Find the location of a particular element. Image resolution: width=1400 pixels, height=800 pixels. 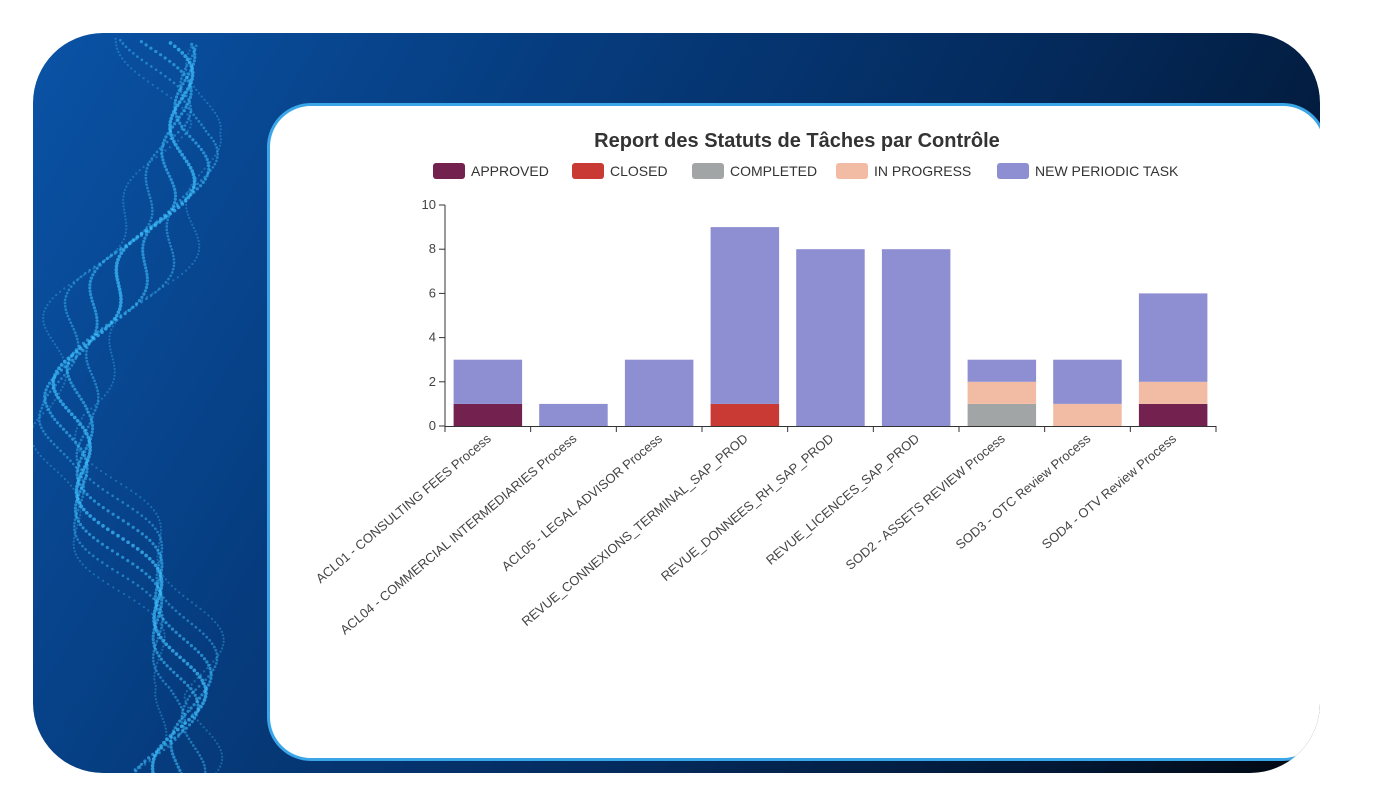

legend-item-approved: APPROVED is located at coordinates (491, 171).